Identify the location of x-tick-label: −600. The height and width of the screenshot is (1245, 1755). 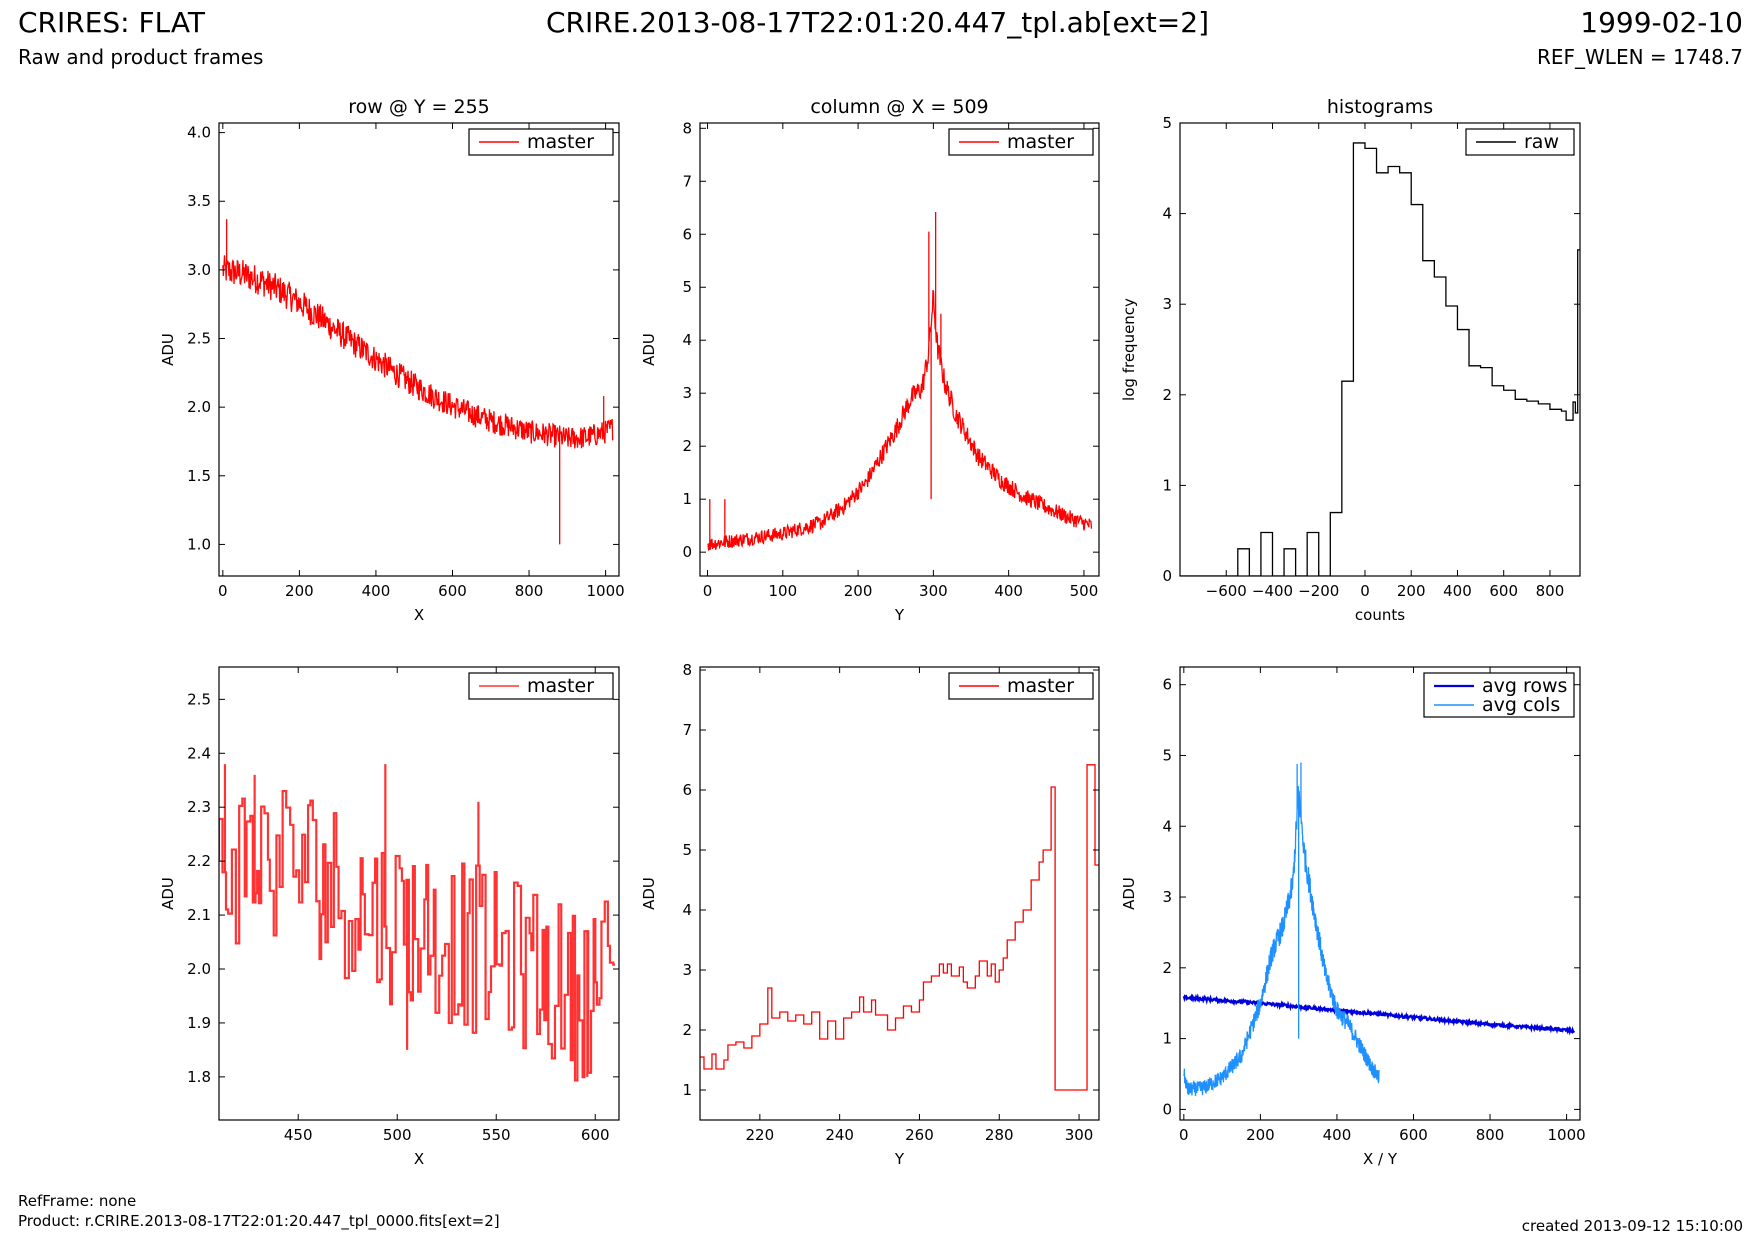
(1226, 591).